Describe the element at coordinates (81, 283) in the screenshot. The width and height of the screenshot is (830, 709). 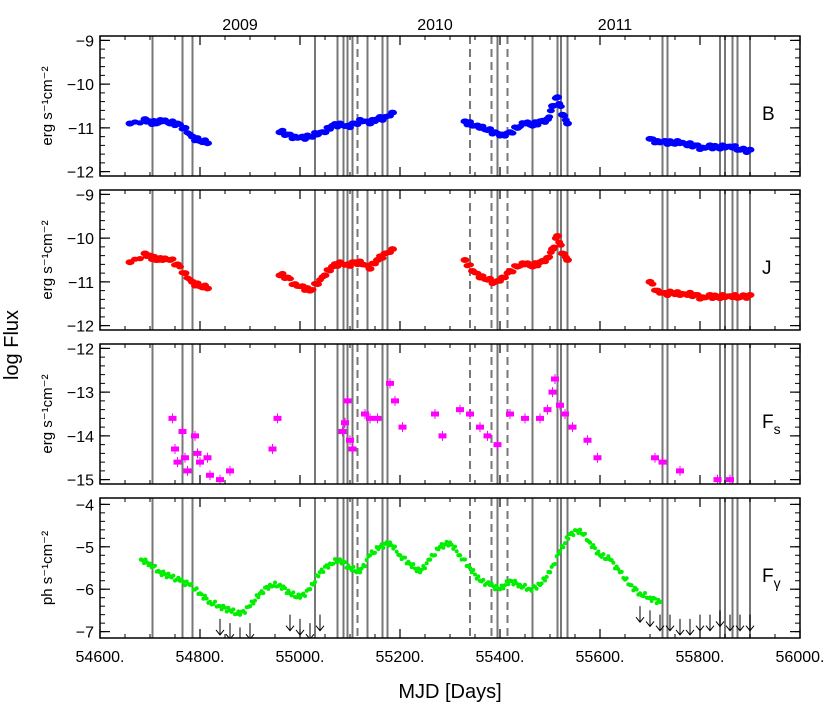
I see `y-tick-label: −11` at that location.